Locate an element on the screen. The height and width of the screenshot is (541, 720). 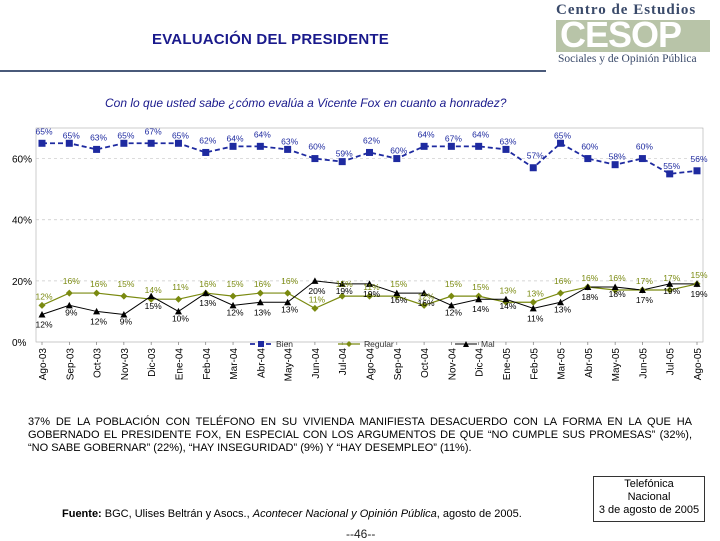
x-tick-label: Oct-03 is located at coordinates (98, 363).